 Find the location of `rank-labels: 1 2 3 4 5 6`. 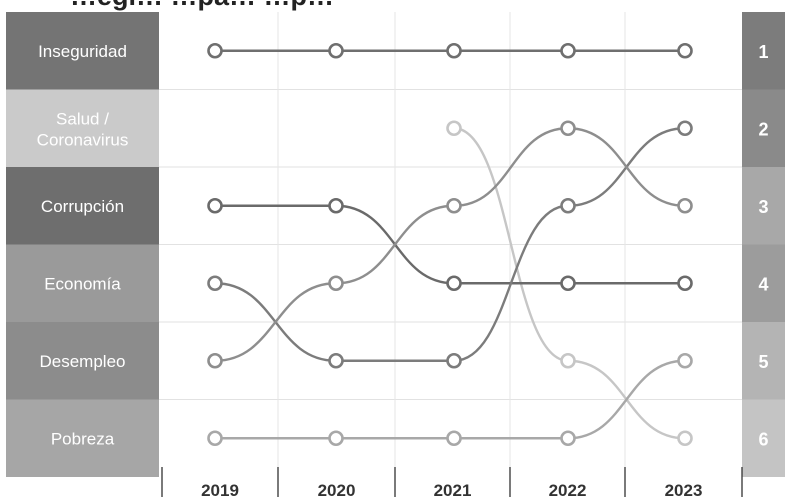

rank-labels: 1 2 3 4 5 6 is located at coordinates (763, 246).